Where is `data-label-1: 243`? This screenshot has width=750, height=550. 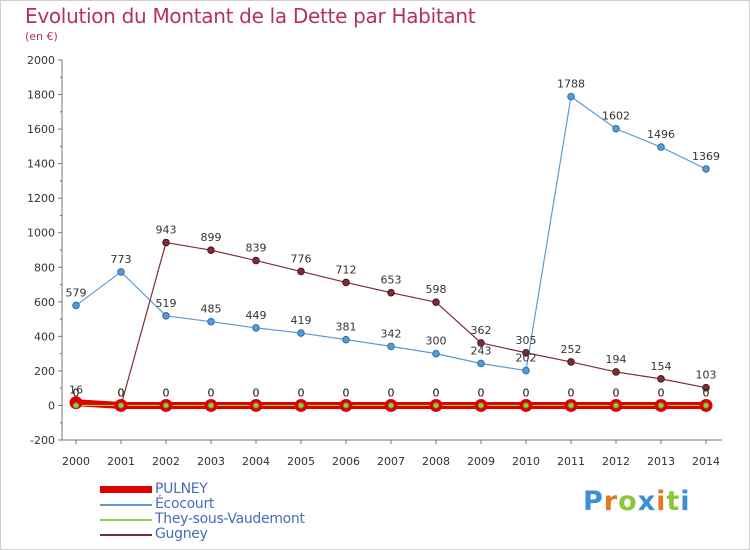
data-label-1: 243 is located at coordinates (481, 350).